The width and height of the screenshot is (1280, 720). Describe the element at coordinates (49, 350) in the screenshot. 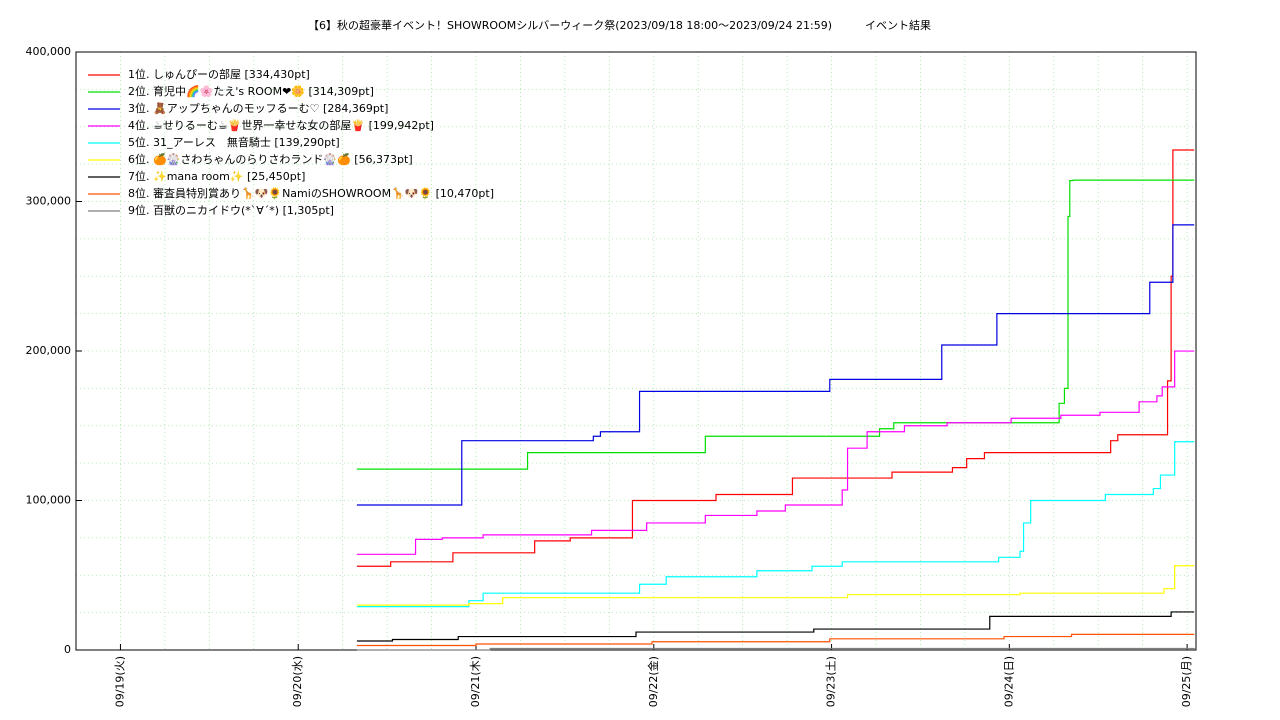

I see `y-tick-label: 200,000` at that location.